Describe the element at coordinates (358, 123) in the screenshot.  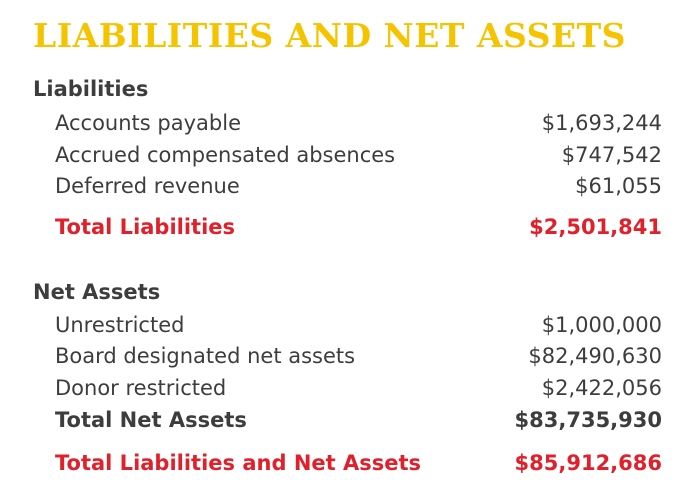
I see `liability-row-accounts-payable: Accounts payable $1,693,244` at that location.